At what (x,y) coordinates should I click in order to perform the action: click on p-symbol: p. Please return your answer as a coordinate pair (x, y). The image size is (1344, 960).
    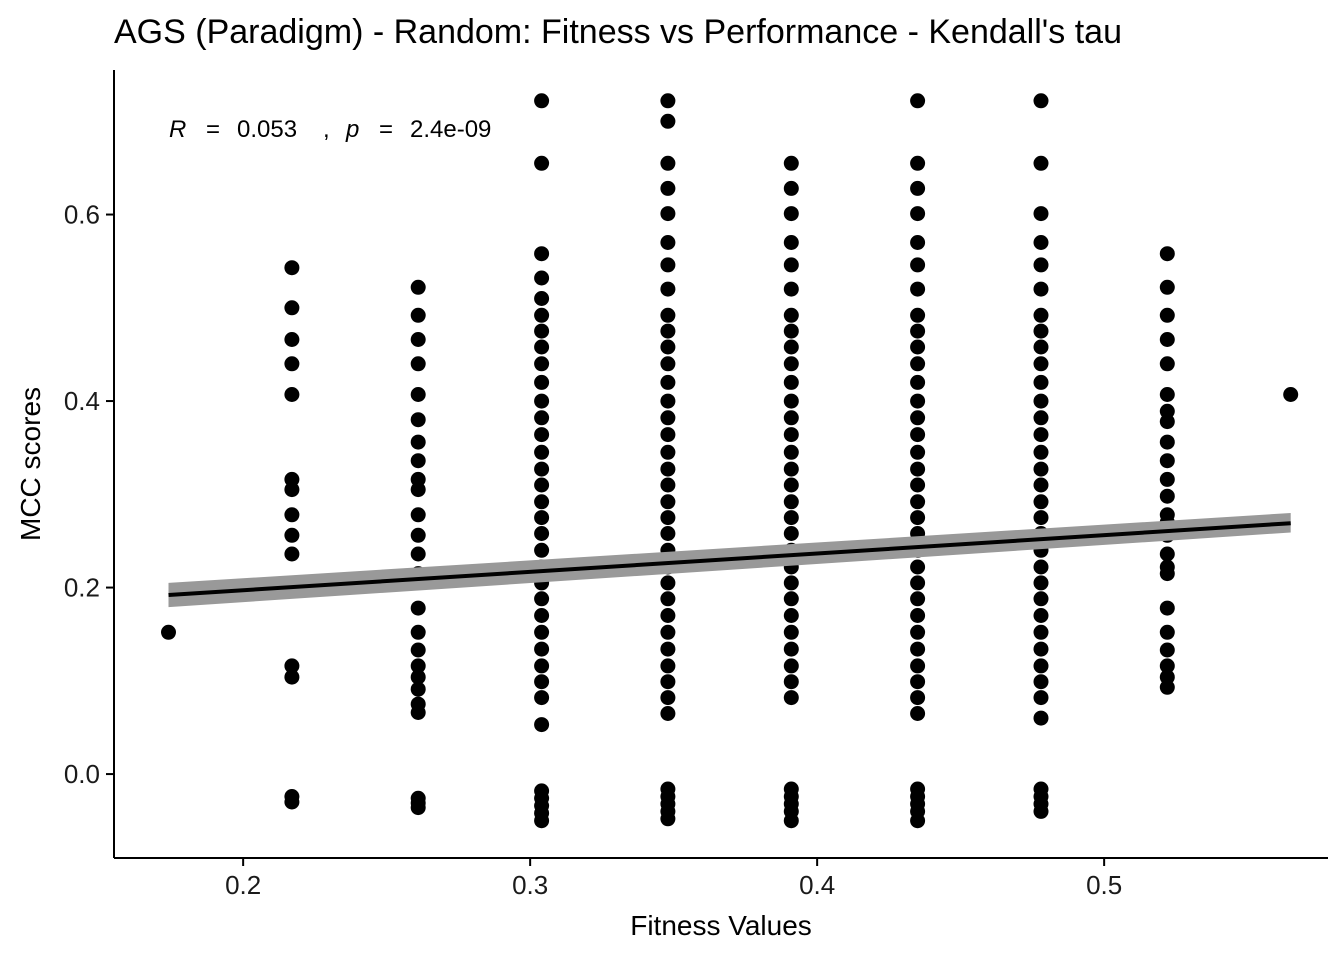
    Looking at the image, I should click on (352, 129).